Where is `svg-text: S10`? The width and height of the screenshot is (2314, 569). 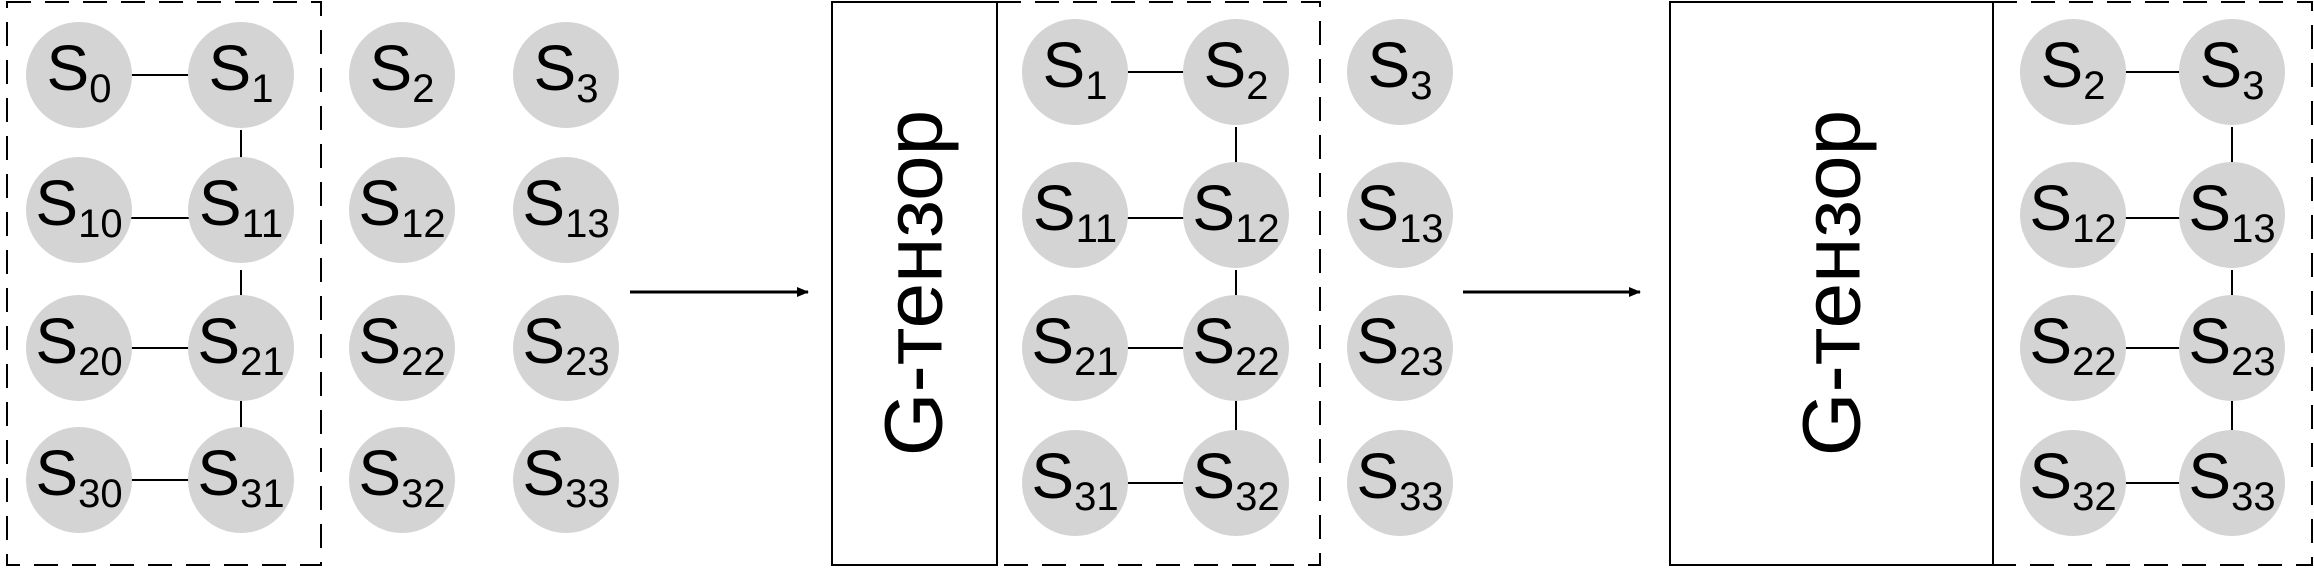 svg-text: S10 is located at coordinates (78, 206).